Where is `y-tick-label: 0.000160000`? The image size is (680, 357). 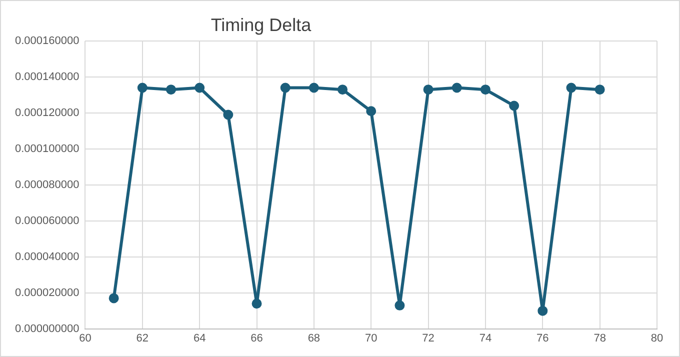
y-tick-label: 0.000160000 is located at coordinates (47, 41).